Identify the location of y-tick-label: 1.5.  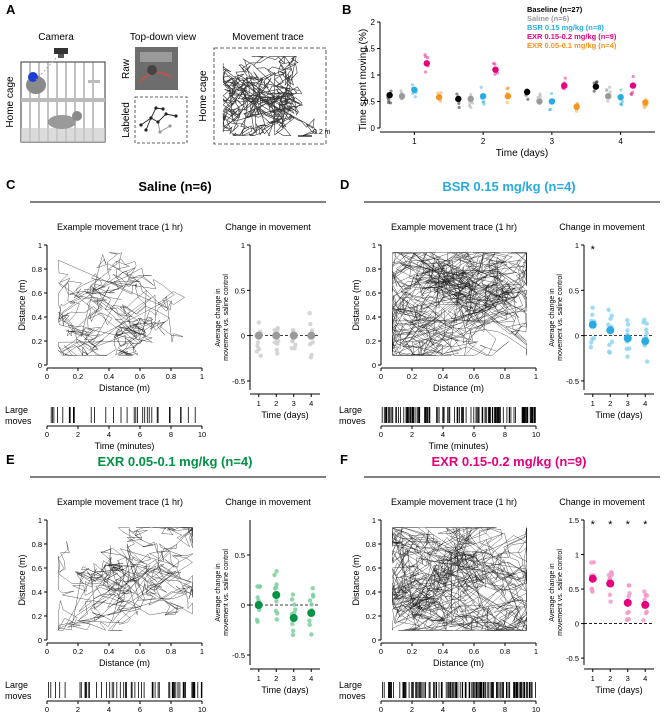
(370, 49).